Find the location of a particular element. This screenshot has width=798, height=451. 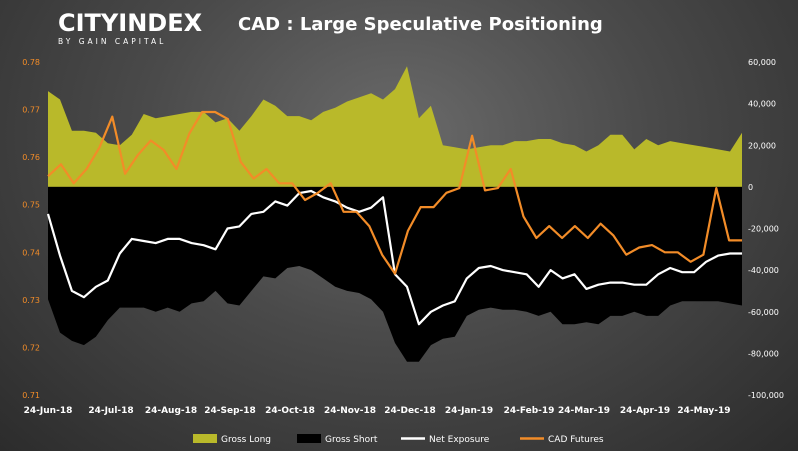

right-axis-tick-label: 40,000 is located at coordinates (762, 104).